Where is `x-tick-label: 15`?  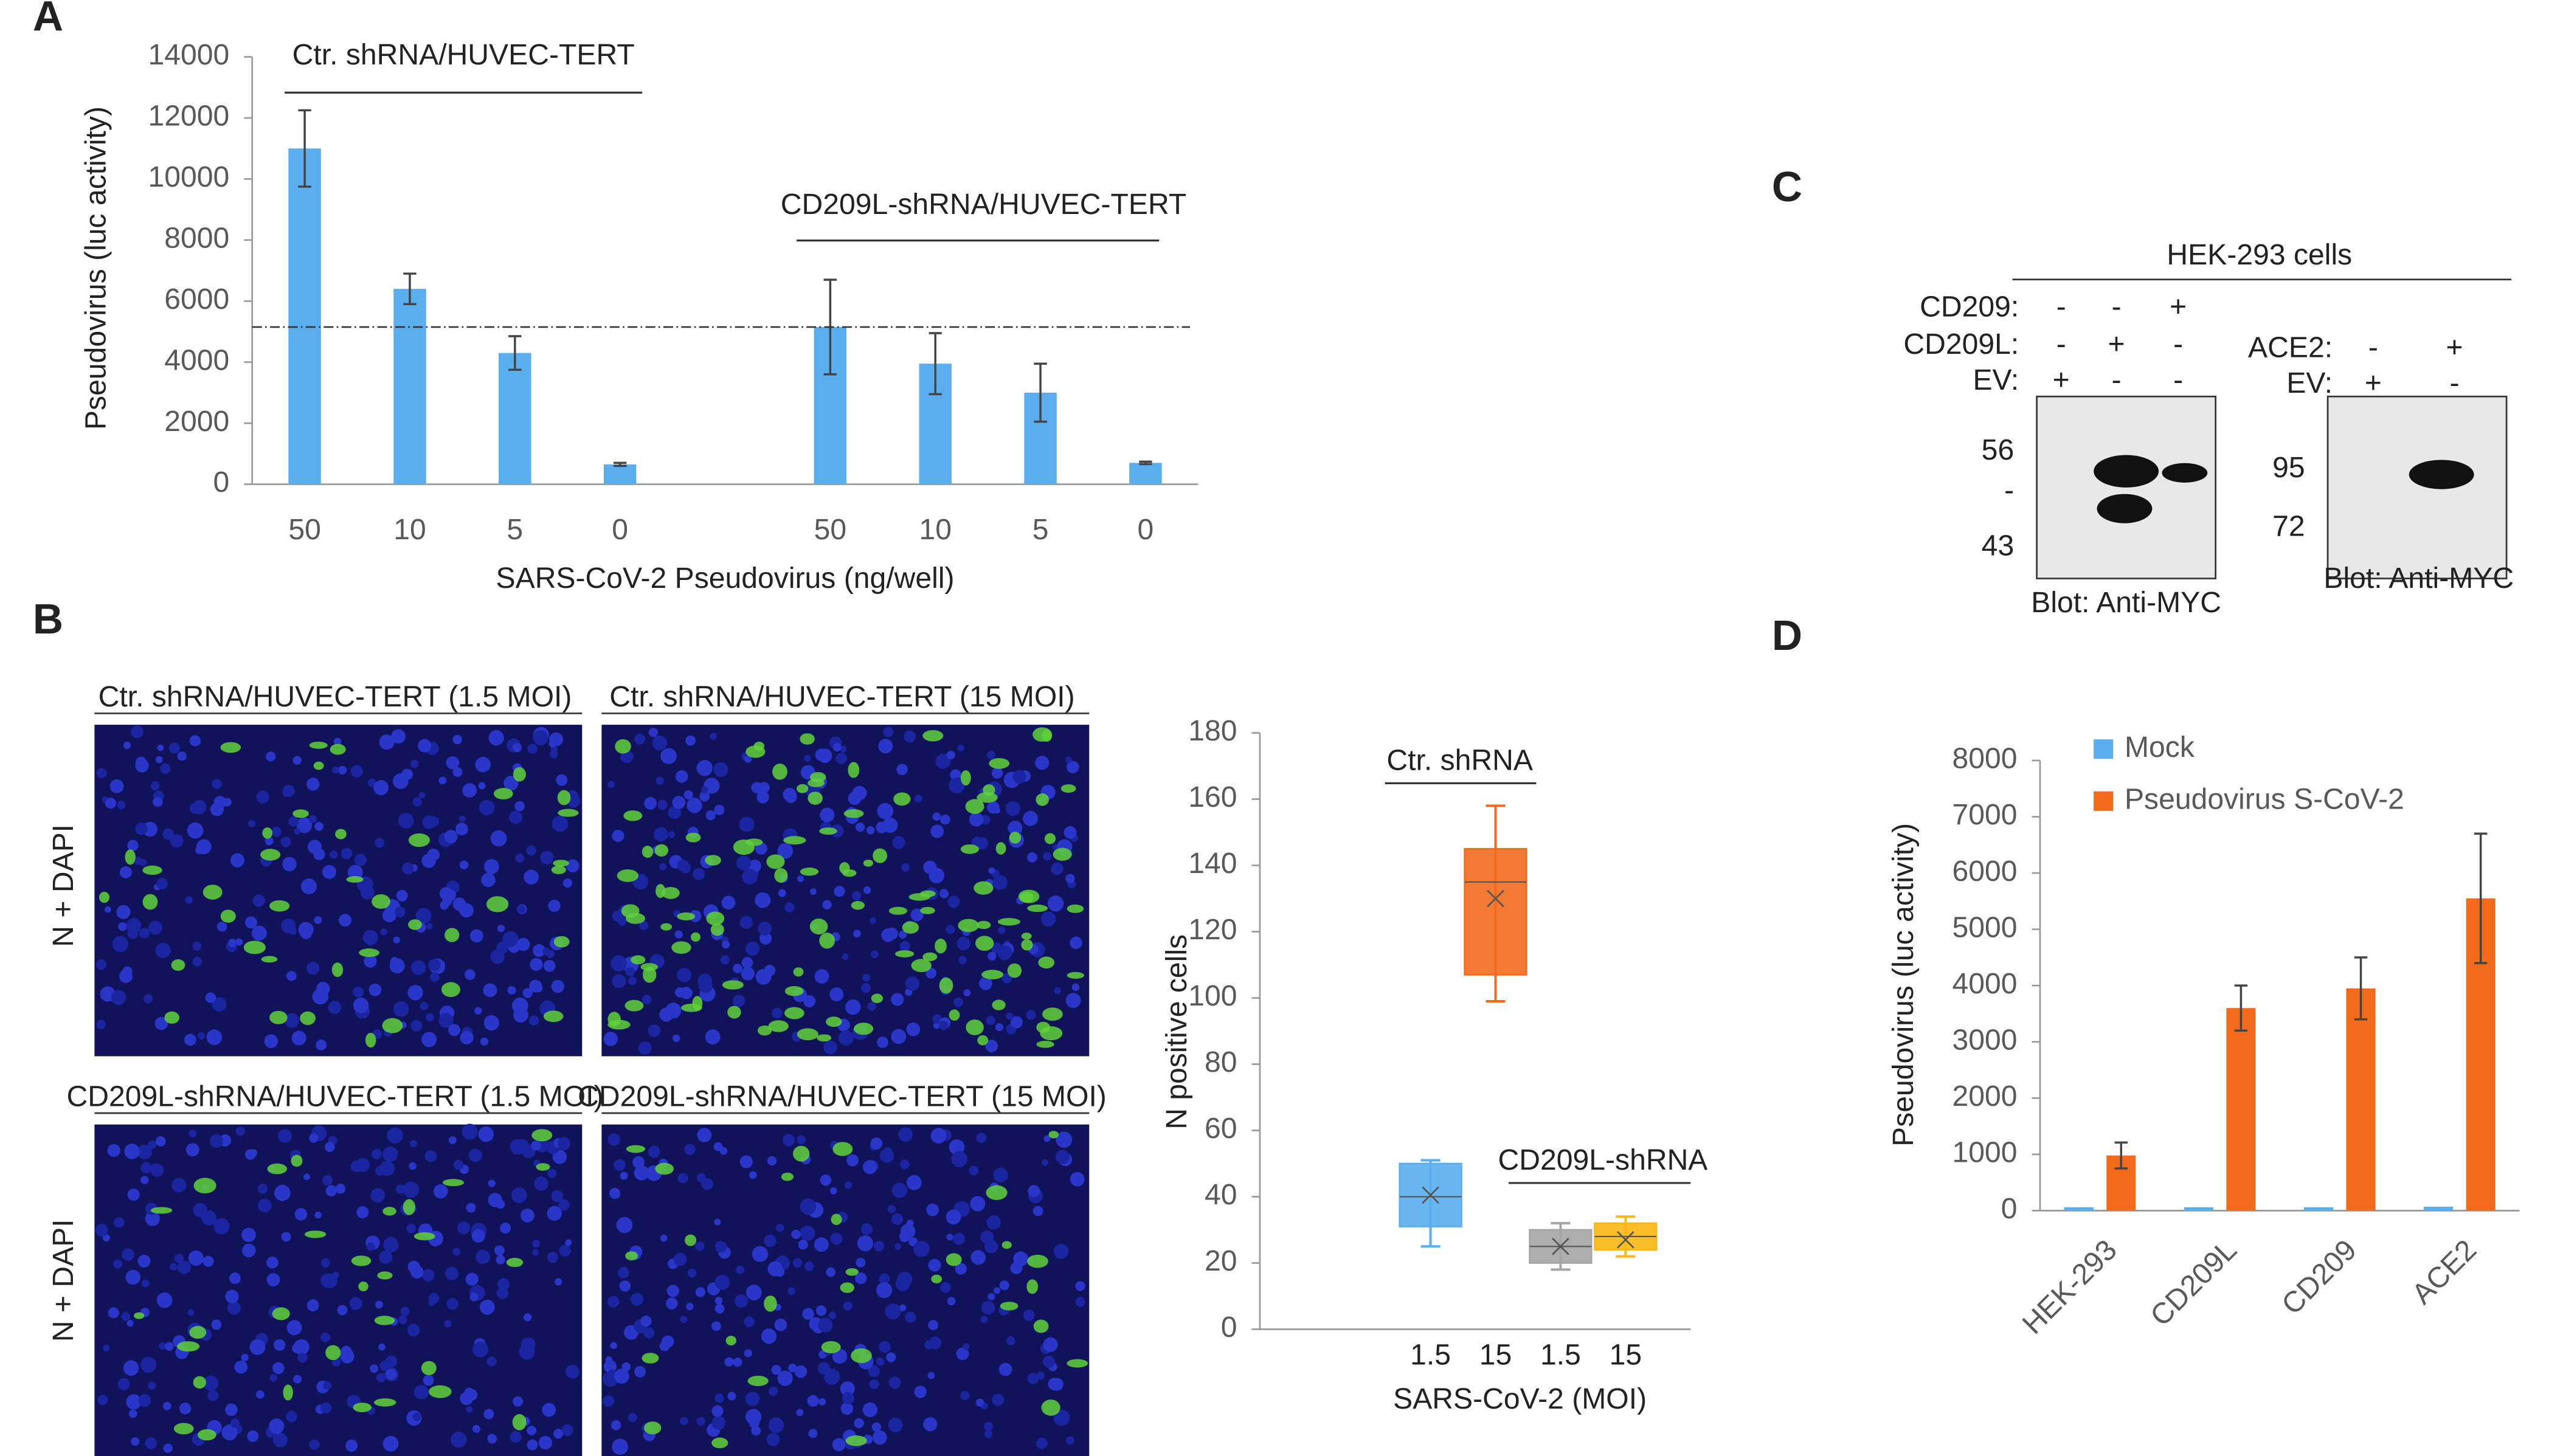
x-tick-label: 15 is located at coordinates (1626, 1355).